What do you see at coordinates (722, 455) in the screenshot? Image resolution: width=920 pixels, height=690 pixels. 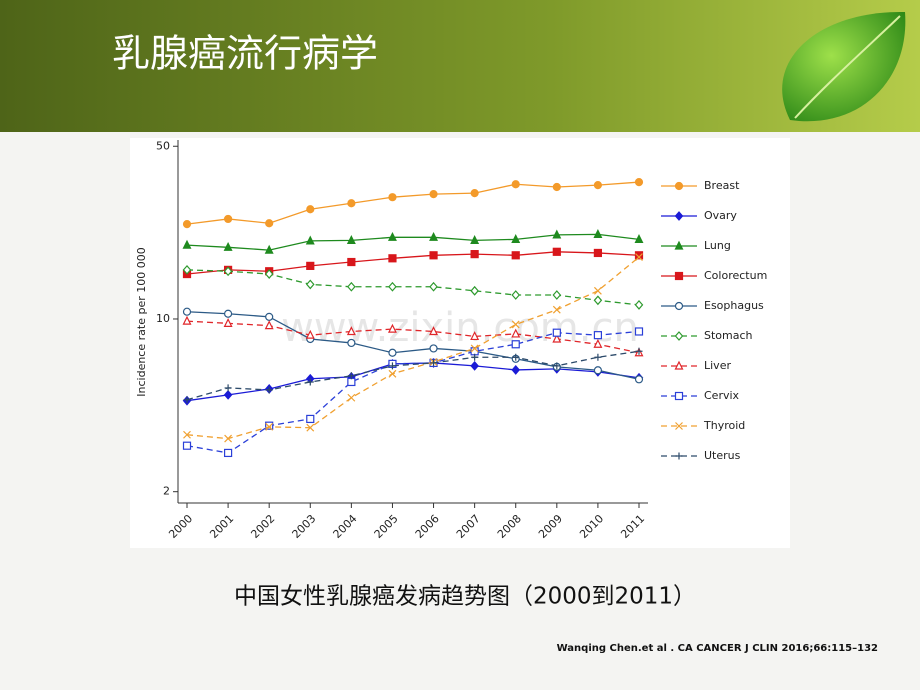 I see `legend-label: Uterus` at bounding box center [722, 455].